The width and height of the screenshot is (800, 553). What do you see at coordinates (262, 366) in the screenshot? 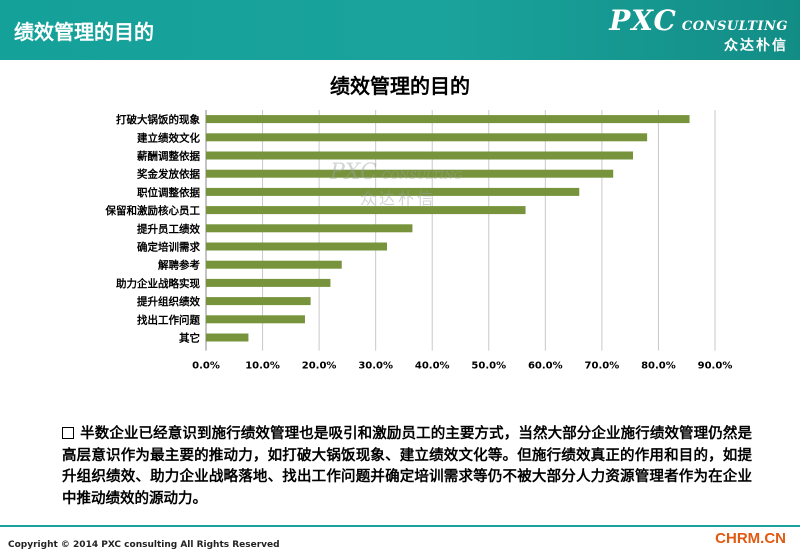
I see `x-tick-label: 10.0%` at bounding box center [262, 366].